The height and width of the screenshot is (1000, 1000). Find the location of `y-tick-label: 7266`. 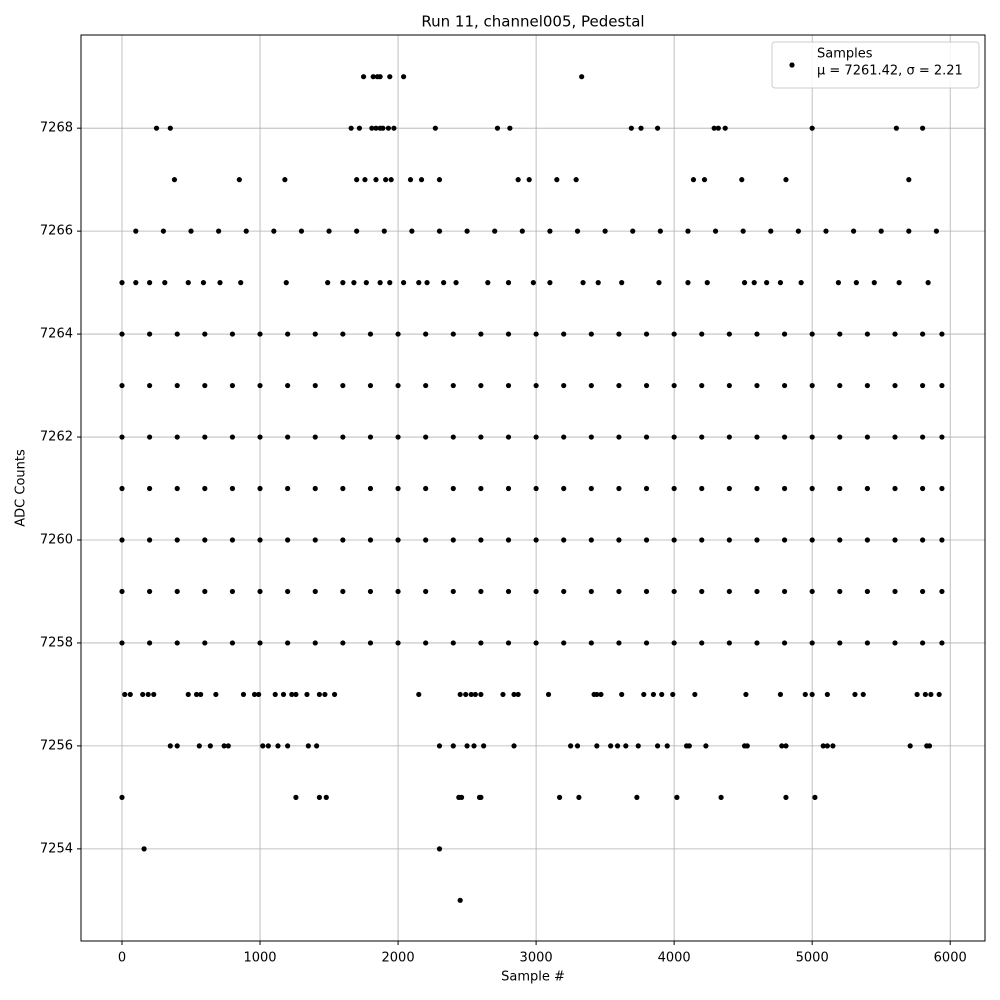

y-tick-label: 7266 is located at coordinates (56, 231).